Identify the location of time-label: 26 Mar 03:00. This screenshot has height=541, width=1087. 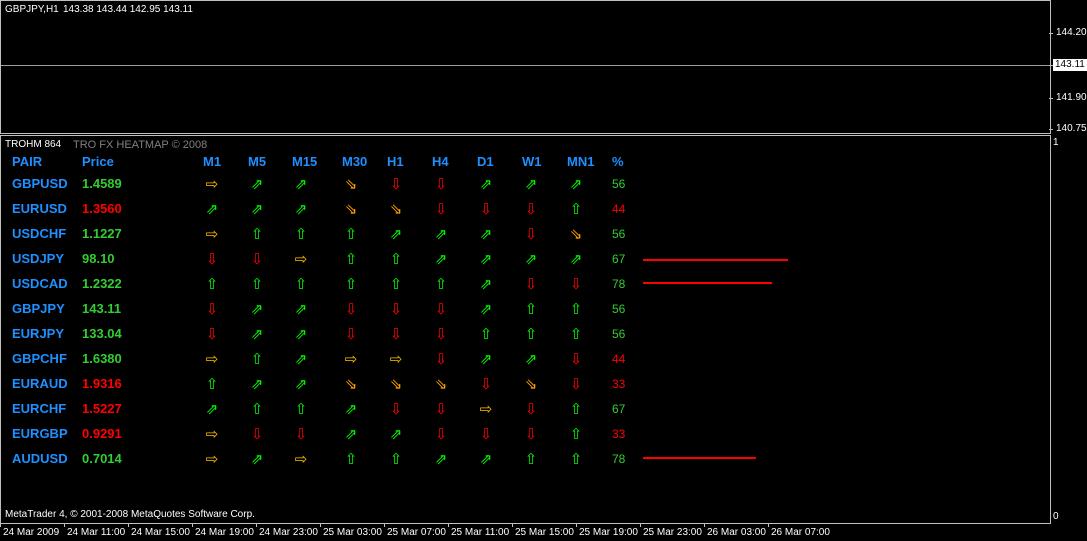
(736, 532).